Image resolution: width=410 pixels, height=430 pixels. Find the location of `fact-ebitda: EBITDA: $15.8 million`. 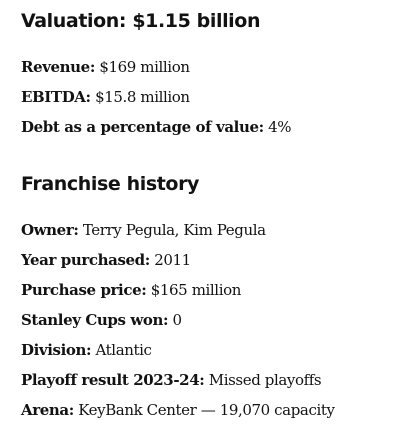

fact-ebitda: EBITDA: $15.8 million is located at coordinates (156, 97).